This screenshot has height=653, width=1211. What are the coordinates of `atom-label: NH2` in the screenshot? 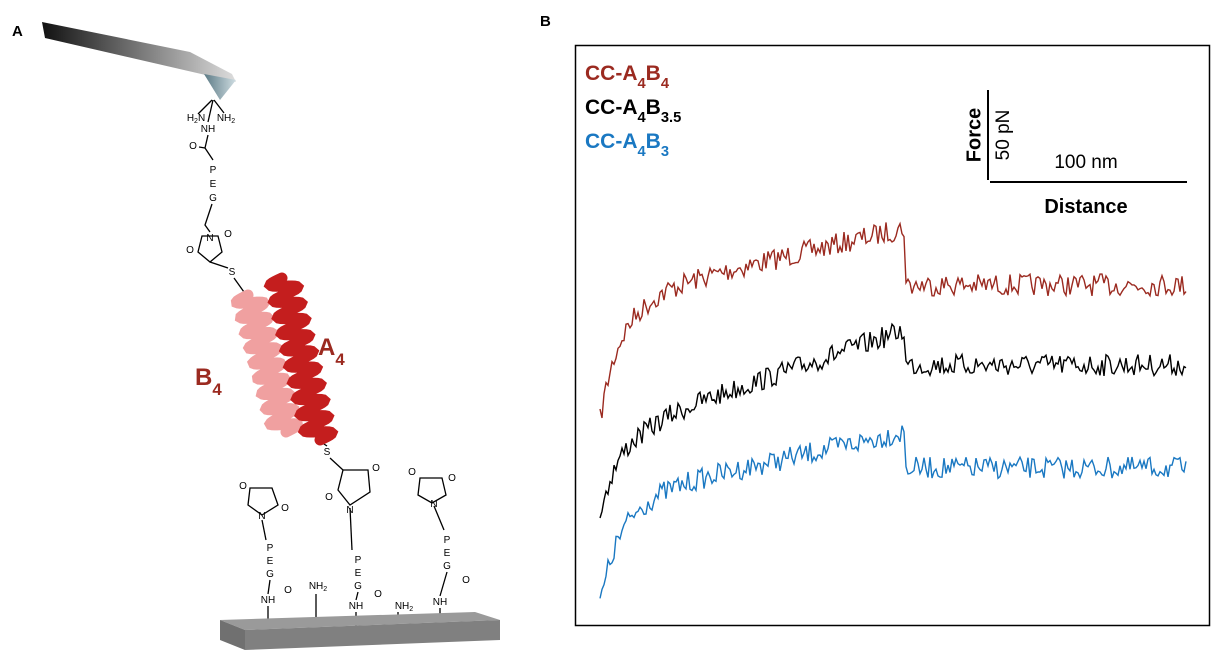 It's located at (404, 607).